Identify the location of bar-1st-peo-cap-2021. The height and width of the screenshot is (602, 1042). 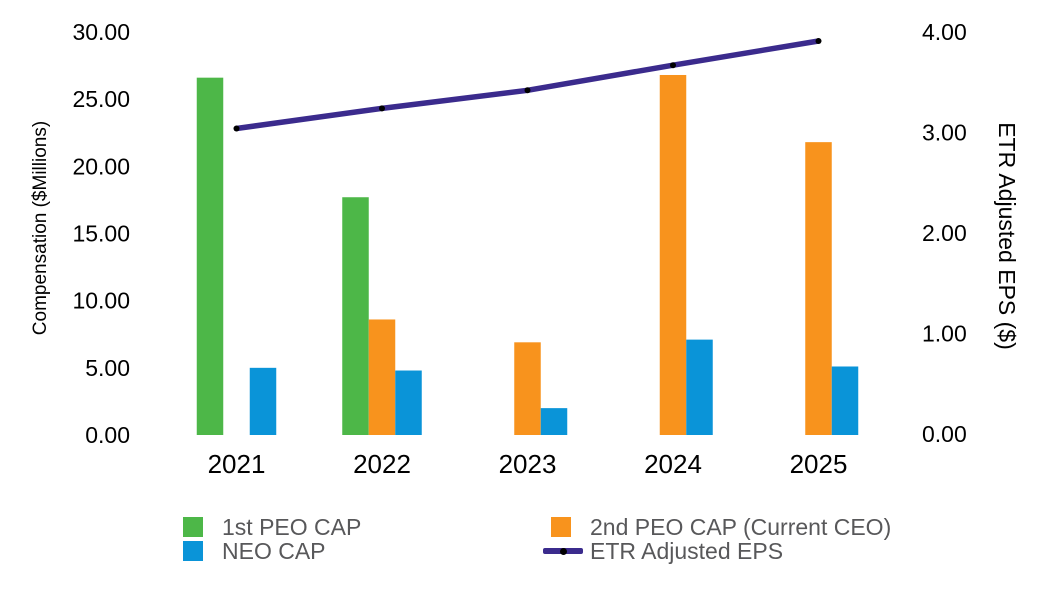
(210, 256).